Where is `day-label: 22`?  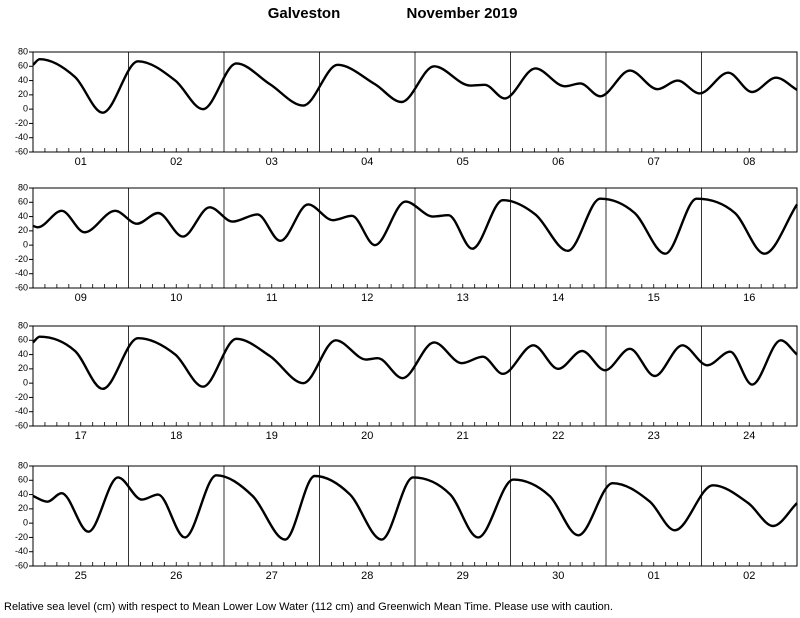 day-label: 22 is located at coordinates (558, 436).